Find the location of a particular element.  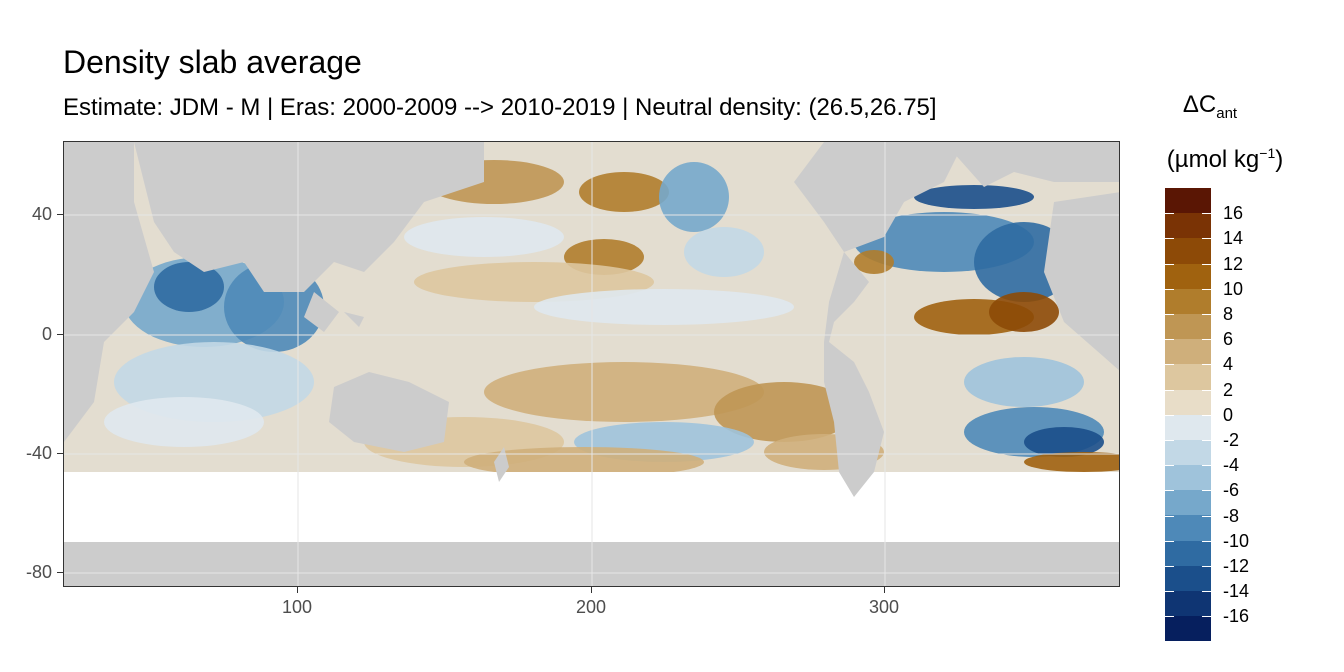

legend-label: 0 is located at coordinates (1228, 414).